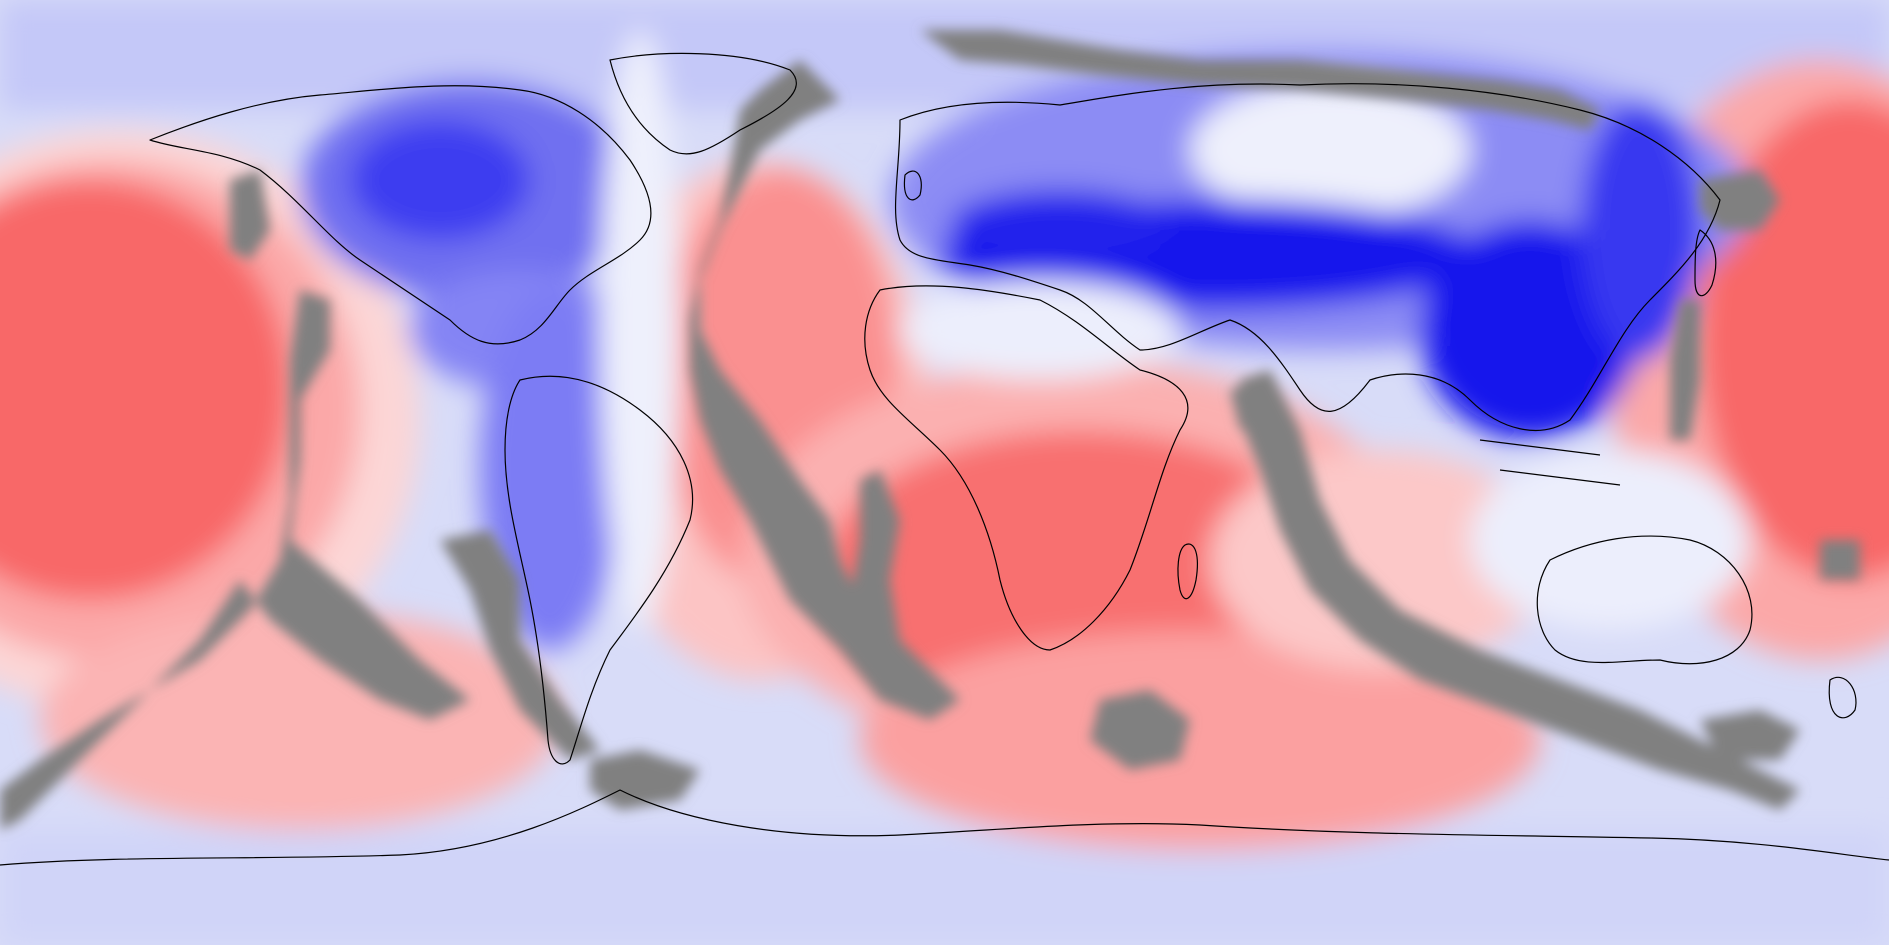 The width and height of the screenshot is (1889, 945). What do you see at coordinates (1060, 225) in the screenshot?
I see `mediterranean-cold` at bounding box center [1060, 225].